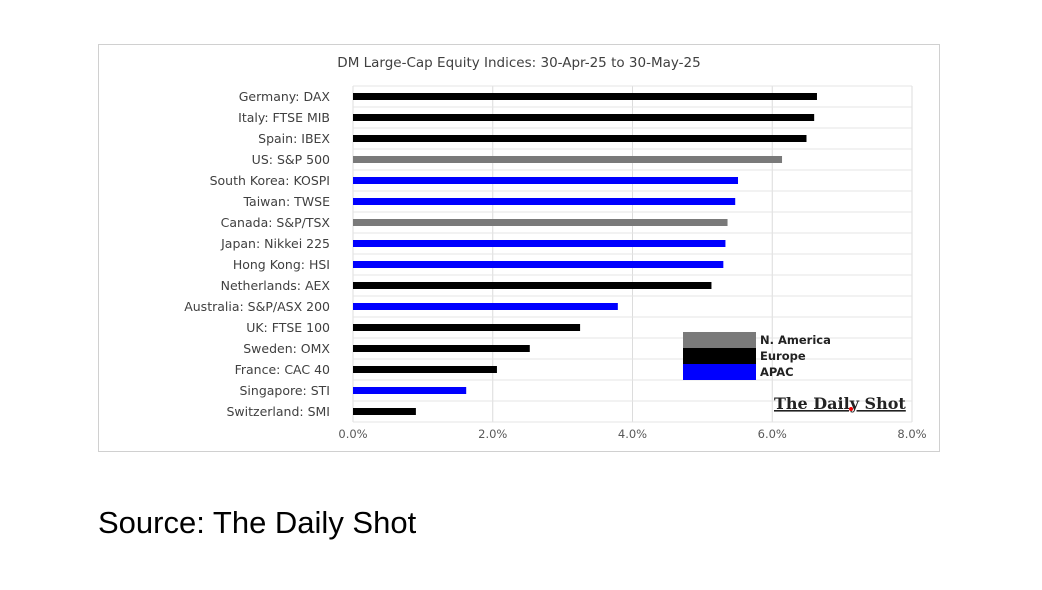 The image size is (1042, 590). What do you see at coordinates (840, 403) in the screenshot?
I see `daily-shot-logo: The Daily Shot` at bounding box center [840, 403].